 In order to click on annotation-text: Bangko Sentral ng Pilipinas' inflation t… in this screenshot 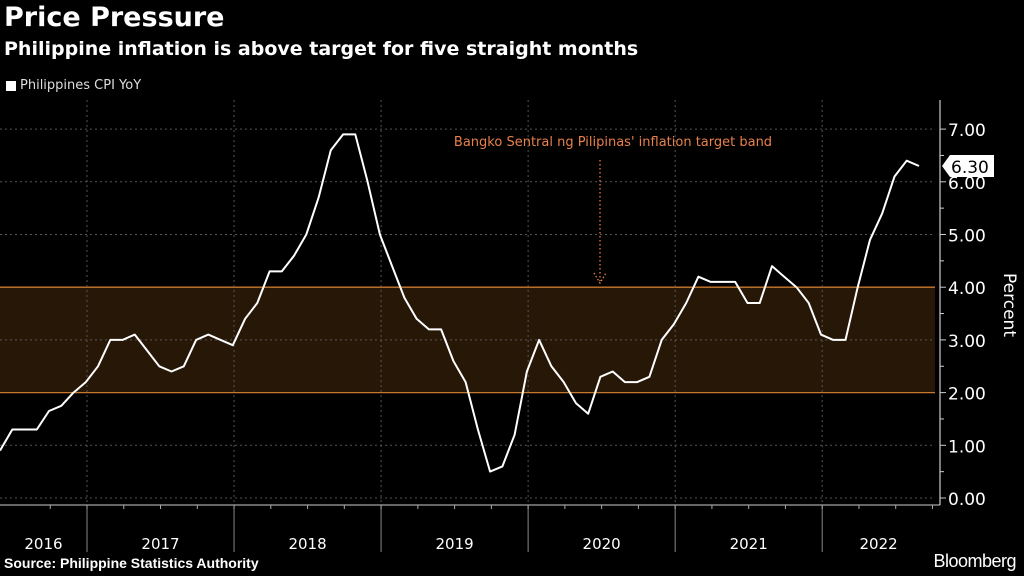, I will do `click(613, 142)`.